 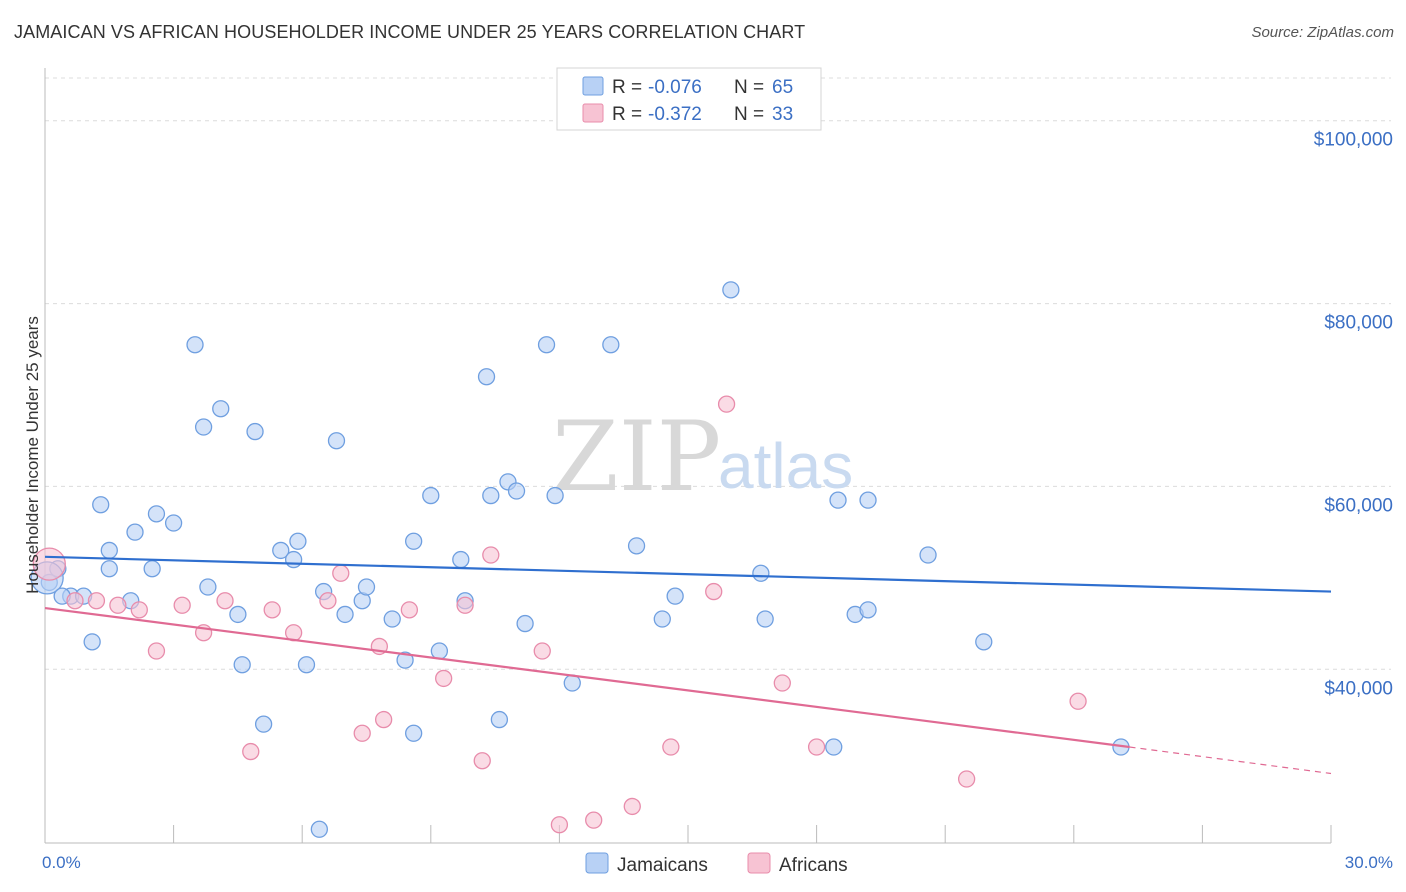 I want to click on legend-r-value-africans: -0.372, so click(x=675, y=114).